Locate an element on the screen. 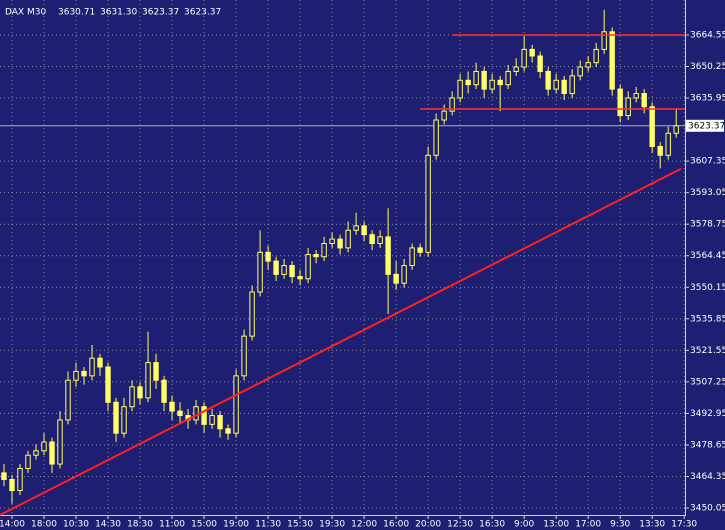  x-tick-label: 16:30 is located at coordinates (492, 525).